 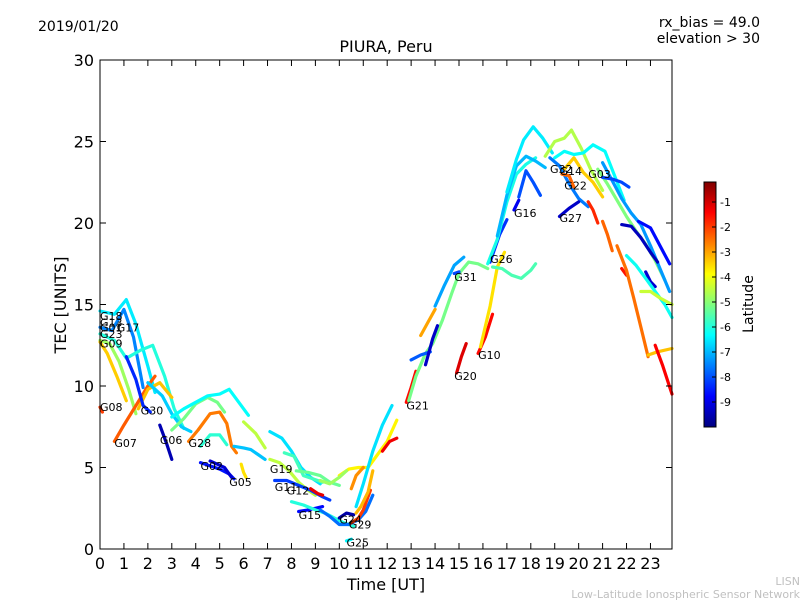 I want to click on x-tick-label: 14, so click(x=435, y=563).